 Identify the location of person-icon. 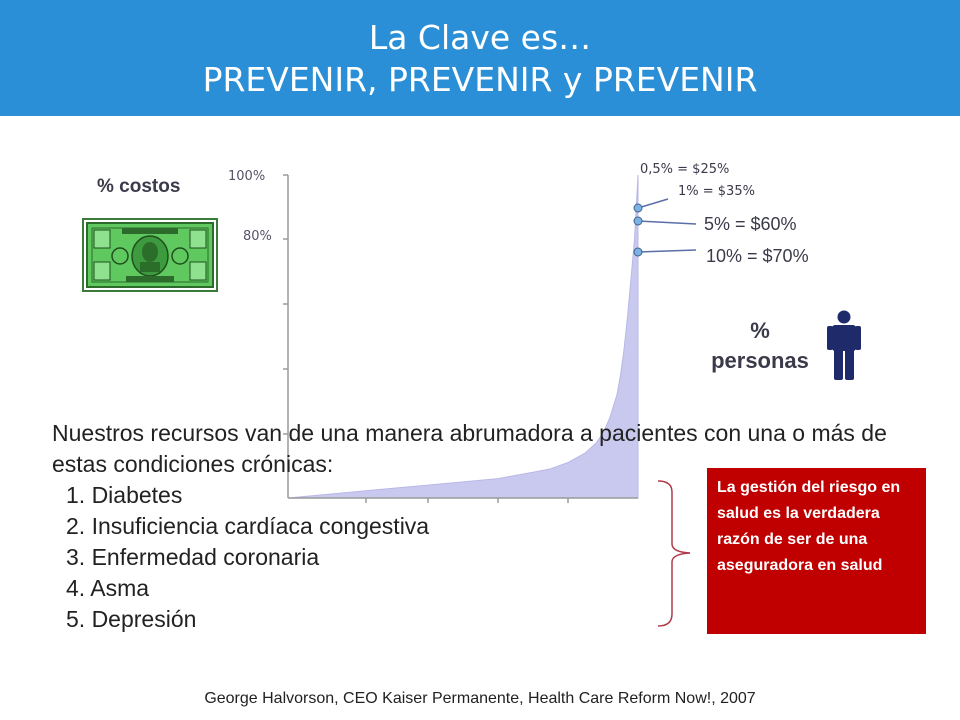
(844, 345).